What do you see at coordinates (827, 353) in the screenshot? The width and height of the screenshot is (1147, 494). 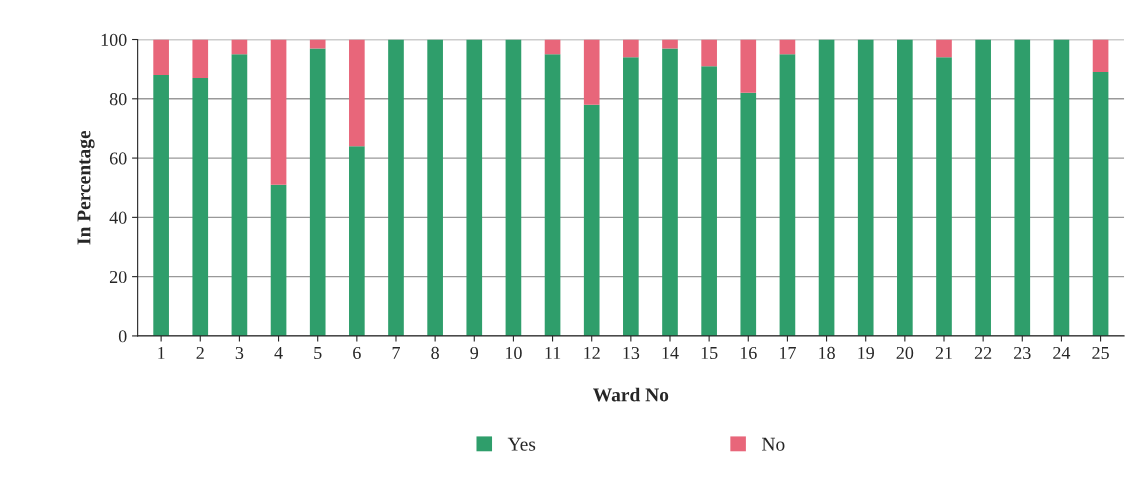 I see `x-tick-label: 18` at bounding box center [827, 353].